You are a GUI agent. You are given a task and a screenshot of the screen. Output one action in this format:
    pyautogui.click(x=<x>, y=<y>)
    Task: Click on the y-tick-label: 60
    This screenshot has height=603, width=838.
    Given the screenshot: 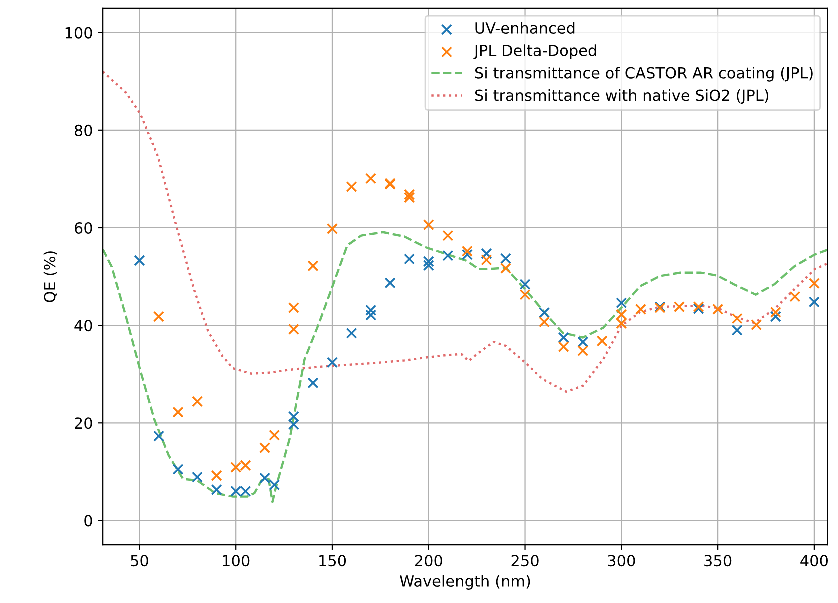 What is the action you would take?
    pyautogui.click(x=83, y=228)
    